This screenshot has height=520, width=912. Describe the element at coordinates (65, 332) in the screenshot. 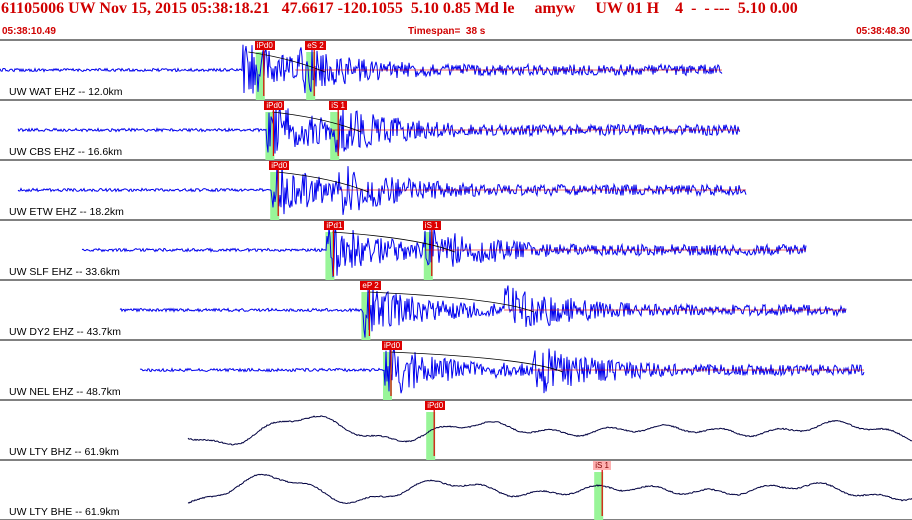

I see `channel-label: UW DY2 EHZ -- 43.7km` at that location.